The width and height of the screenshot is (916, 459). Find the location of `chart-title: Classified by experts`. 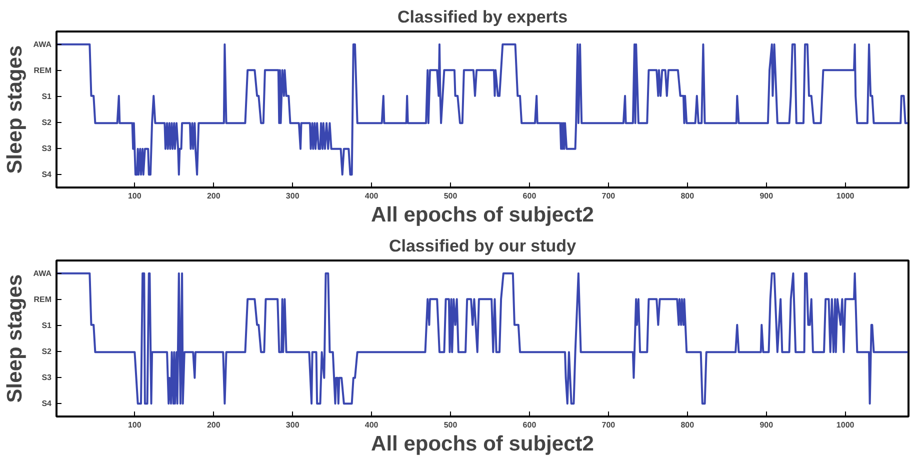

chart-title: Classified by experts is located at coordinates (482, 17).